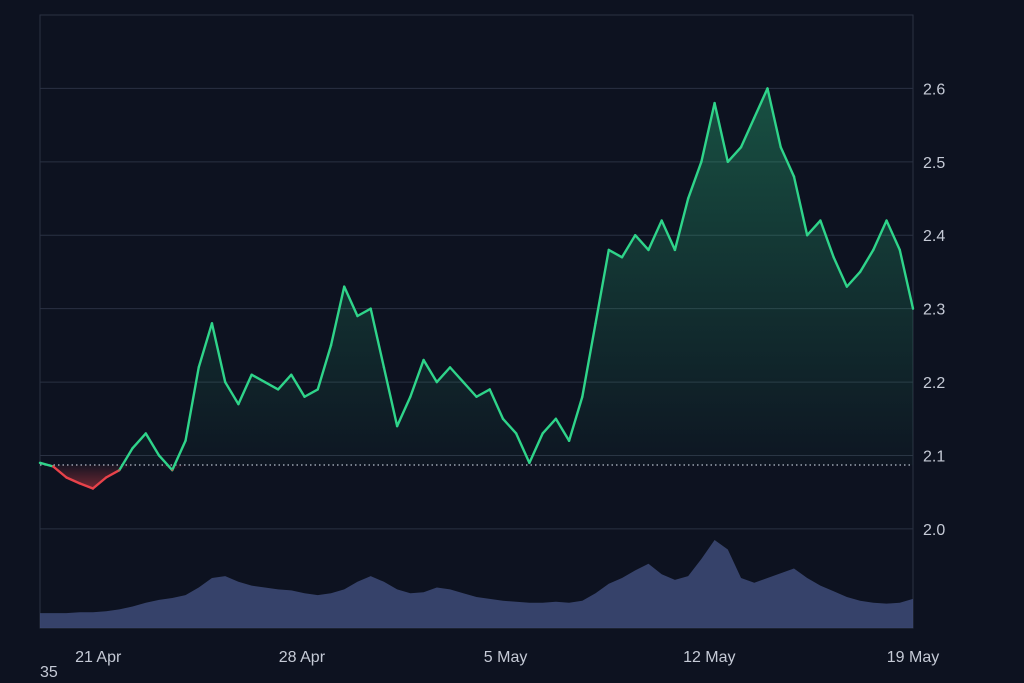 Image resolution: width=1024 pixels, height=683 pixels. I want to click on x-tick-label: 12 May, so click(709, 657).